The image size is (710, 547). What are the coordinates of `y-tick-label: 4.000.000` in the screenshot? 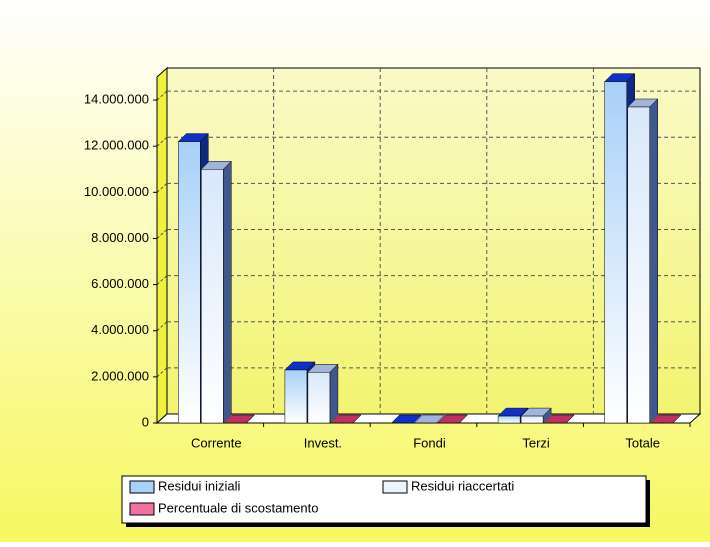 It's located at (120, 329).